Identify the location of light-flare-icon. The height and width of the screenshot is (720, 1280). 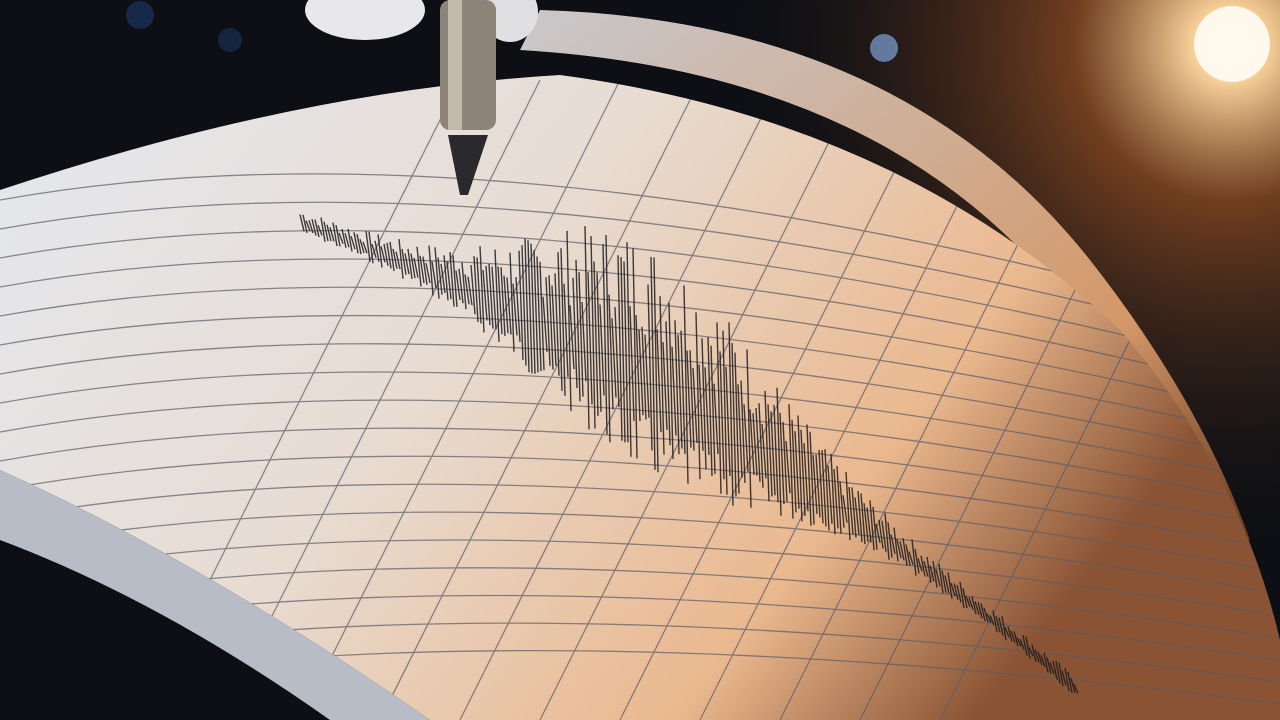
(1232, 44).